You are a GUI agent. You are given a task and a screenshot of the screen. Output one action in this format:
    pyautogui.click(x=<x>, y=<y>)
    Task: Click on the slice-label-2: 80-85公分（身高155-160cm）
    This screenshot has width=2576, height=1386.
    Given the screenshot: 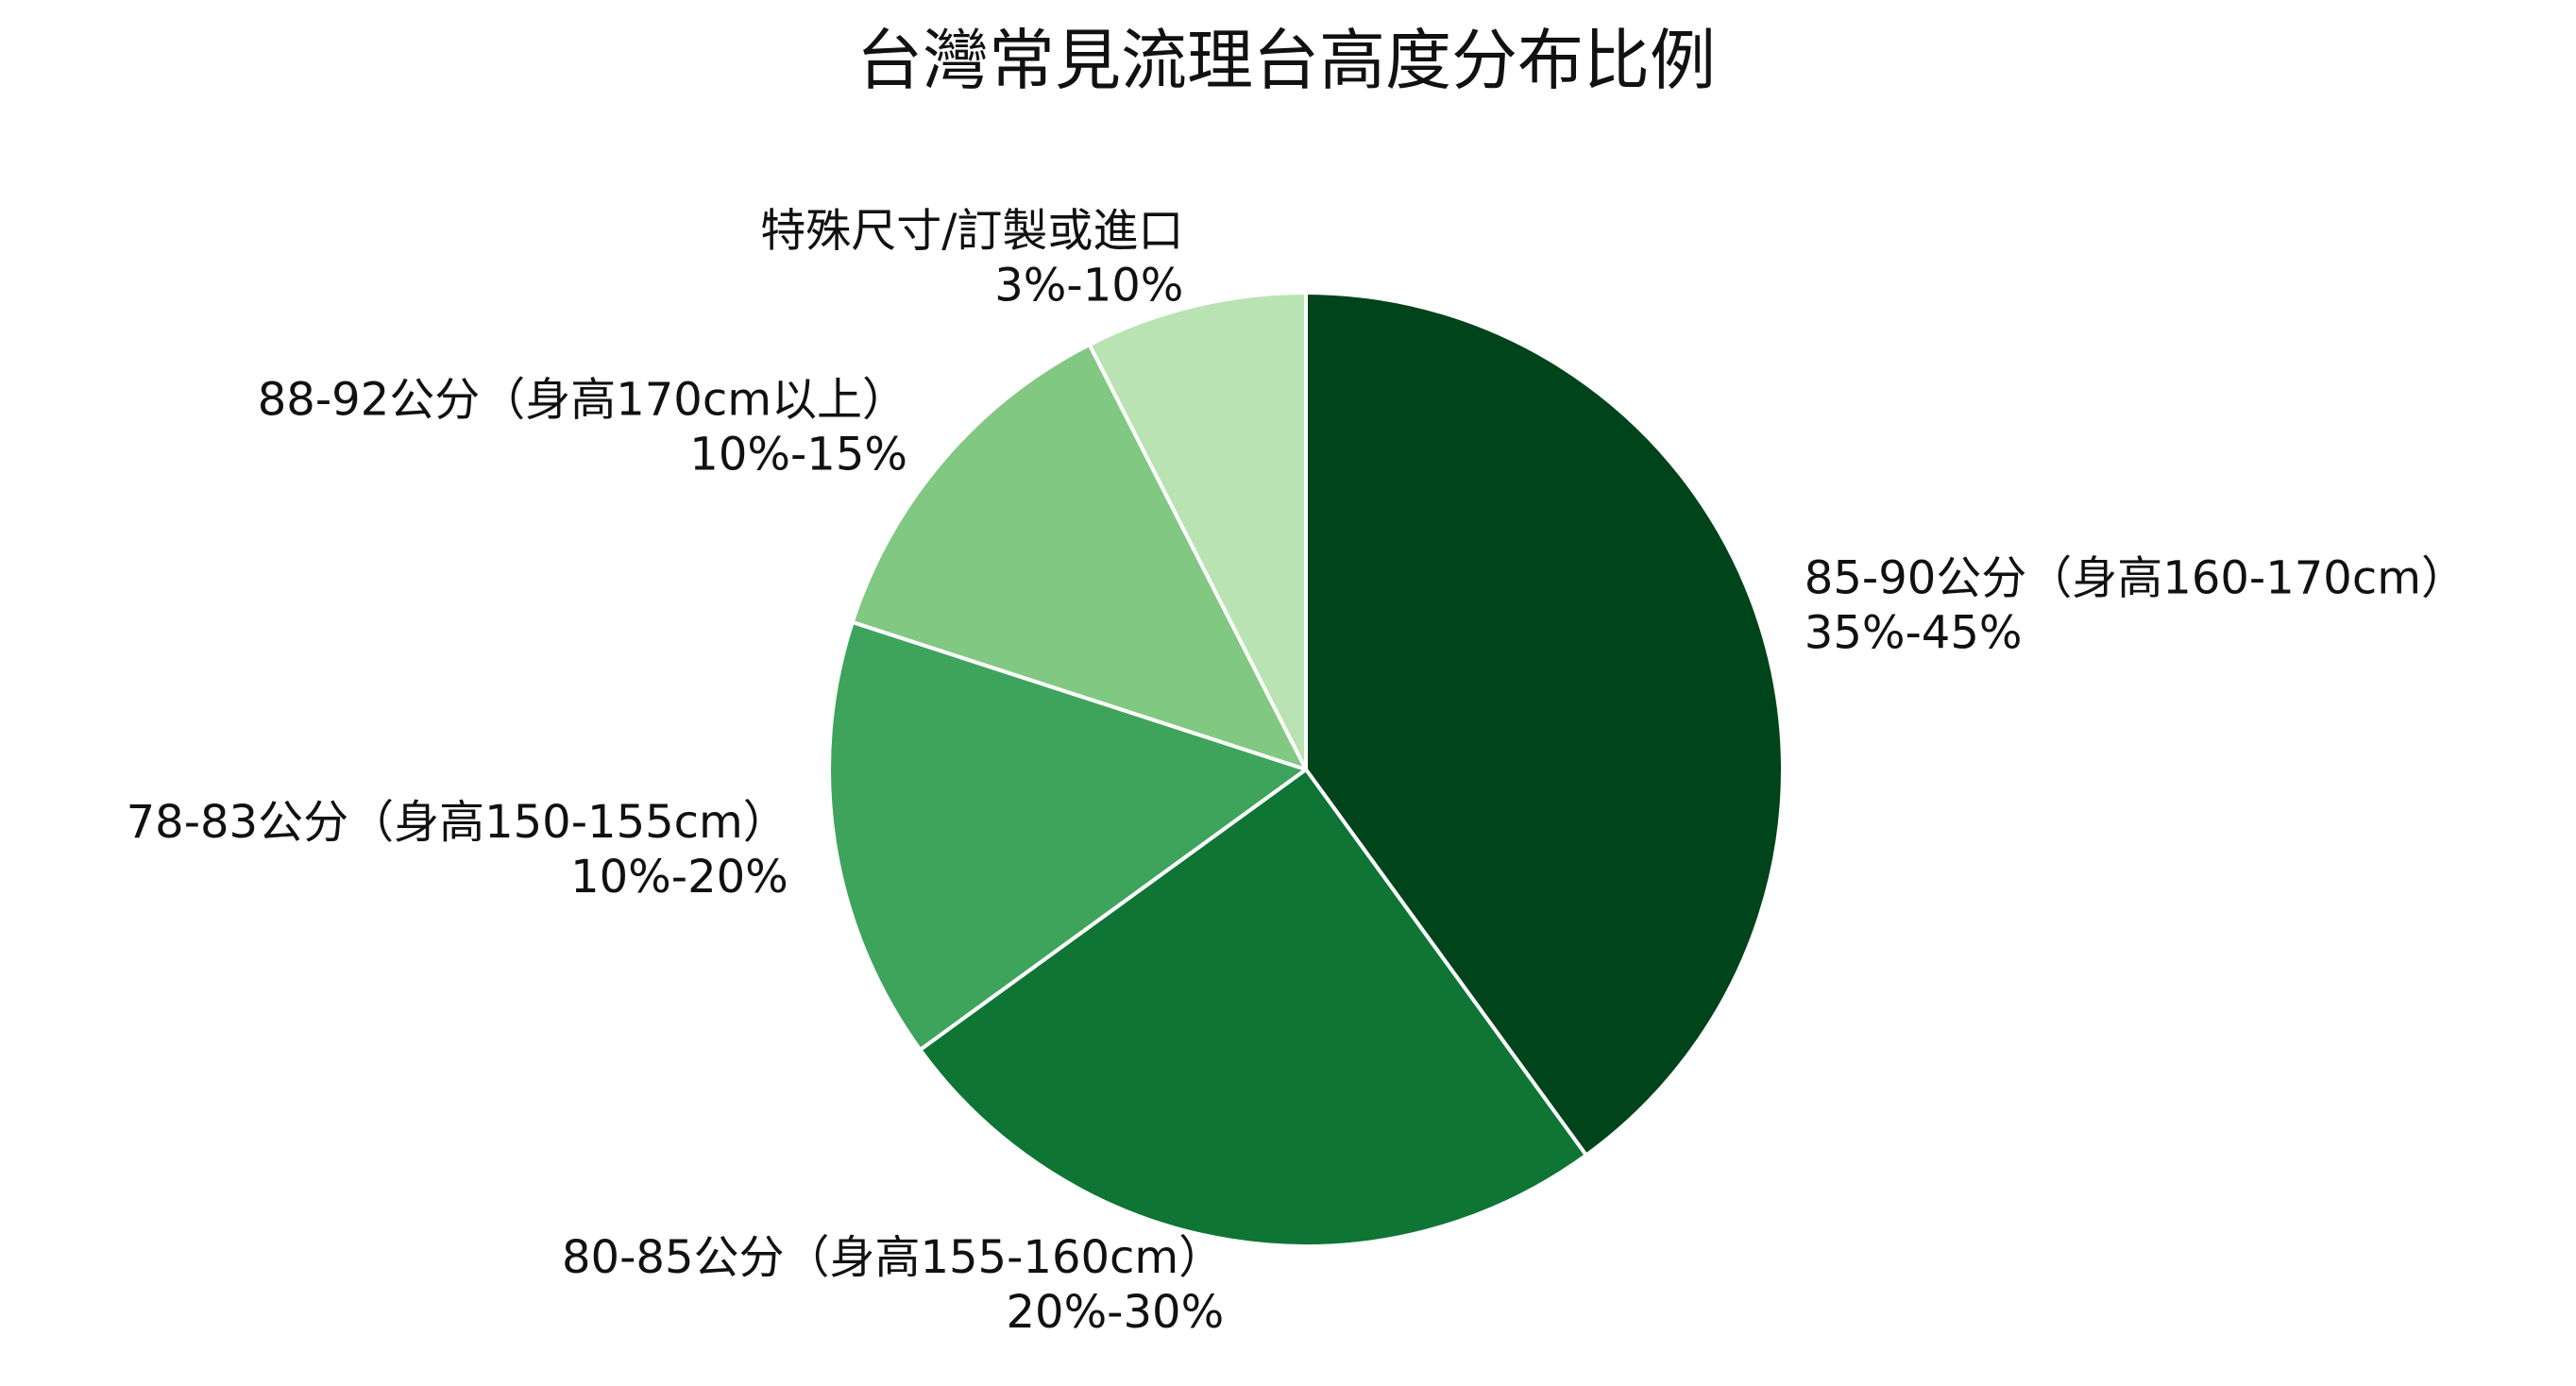 What is the action you would take?
    pyautogui.click(x=893, y=1258)
    